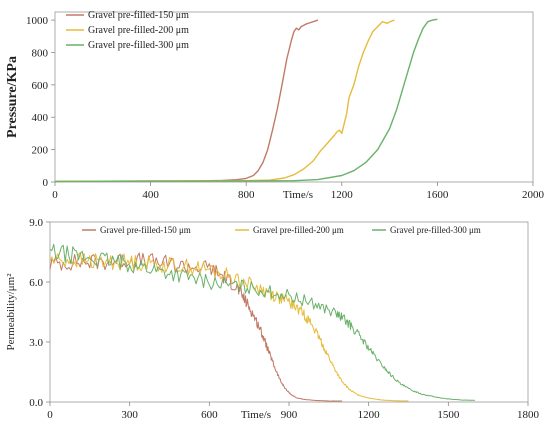 The width and height of the screenshot is (550, 425). Describe the element at coordinates (437, 195) in the screenshot. I see `x-tick-label: 1600` at that location.